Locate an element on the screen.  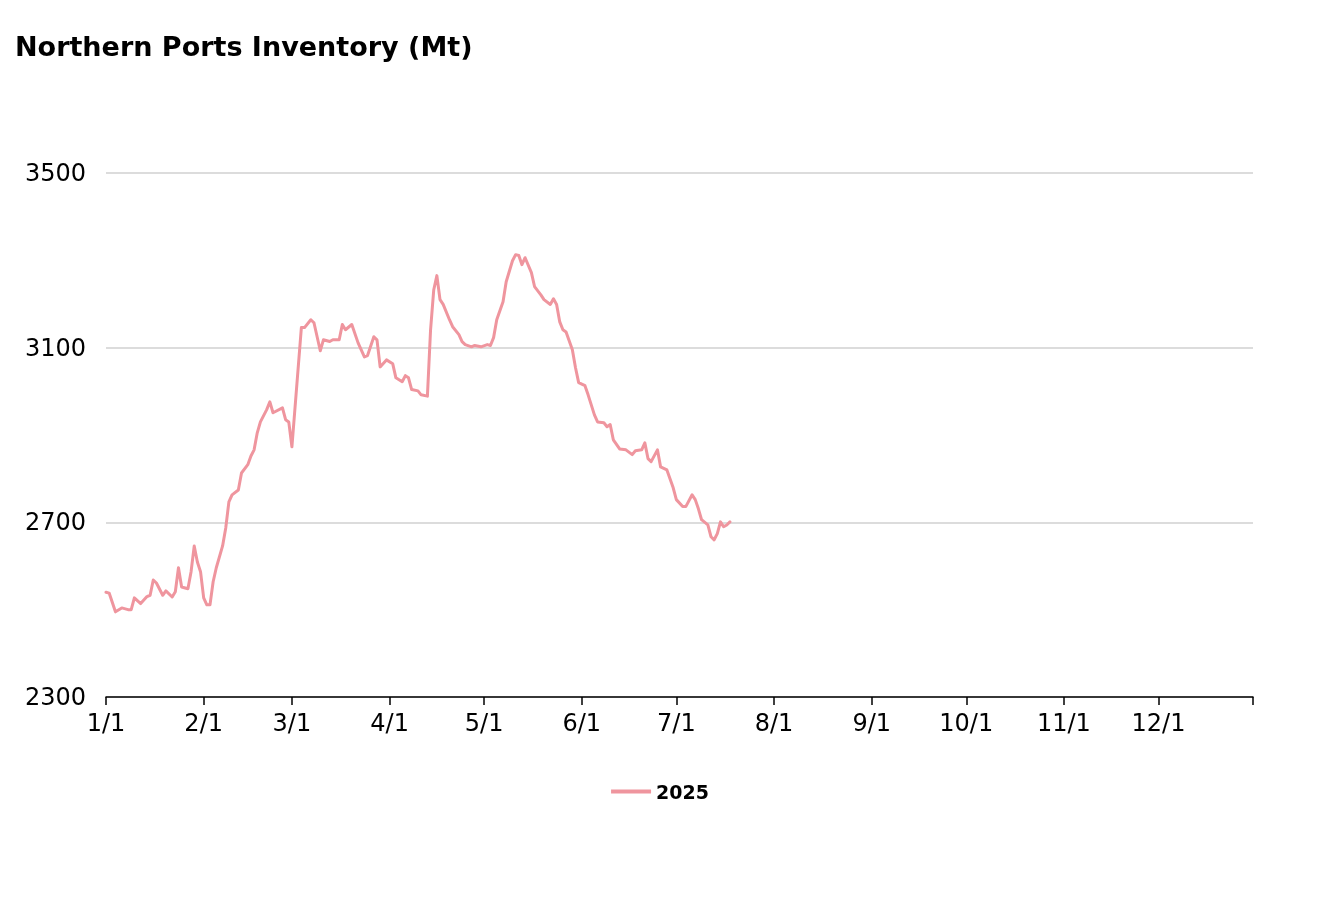
x-tick-label: 6/1 is located at coordinates (582, 723).